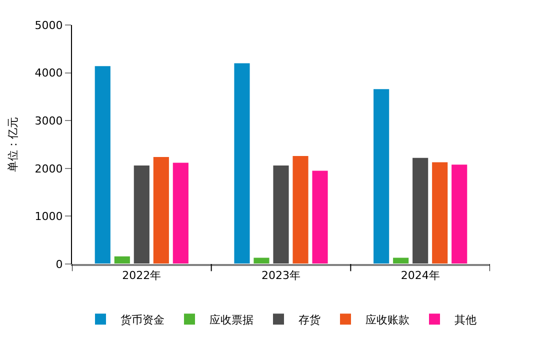 The height and width of the screenshot is (346, 560). What do you see at coordinates (281, 275) in the screenshot?
I see `x-tick-label: 2023年` at bounding box center [281, 275].